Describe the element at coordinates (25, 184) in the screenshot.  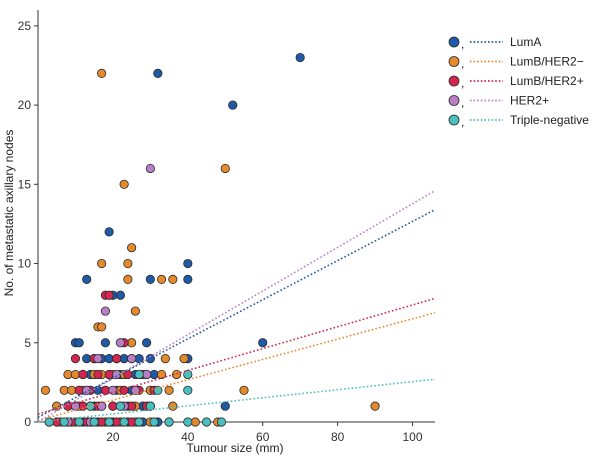
I see `y-tick-label: 15` at that location.